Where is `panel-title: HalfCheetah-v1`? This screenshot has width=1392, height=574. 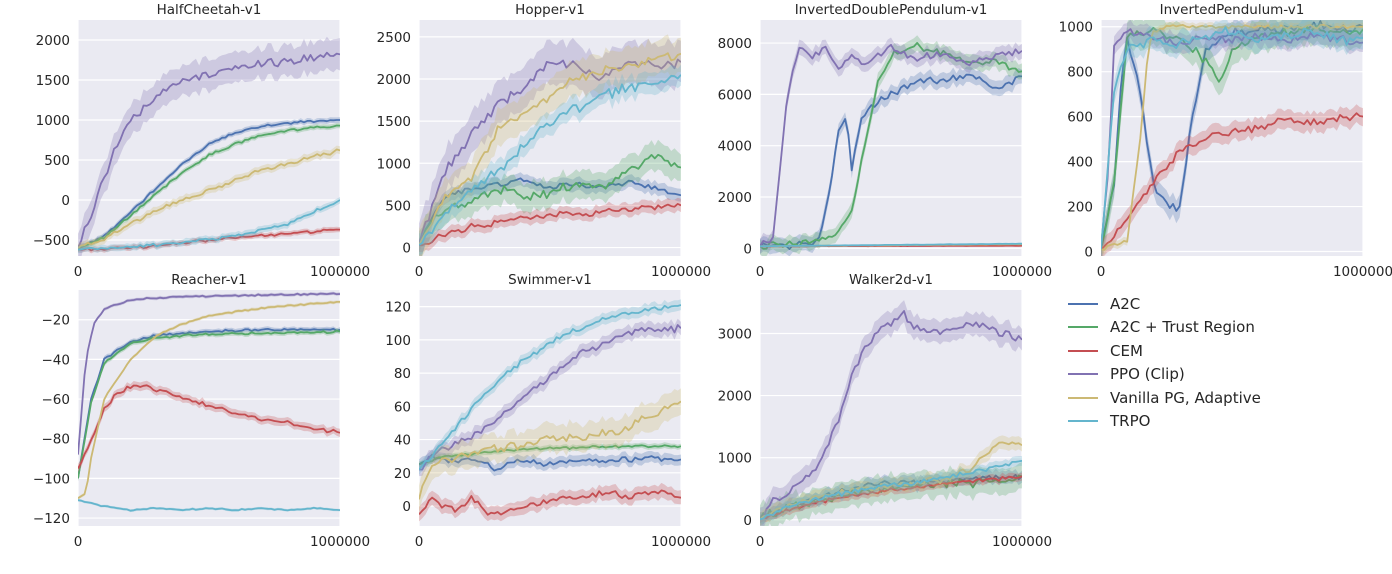
panel-title: HalfCheetah-v1 is located at coordinates (209, 10).